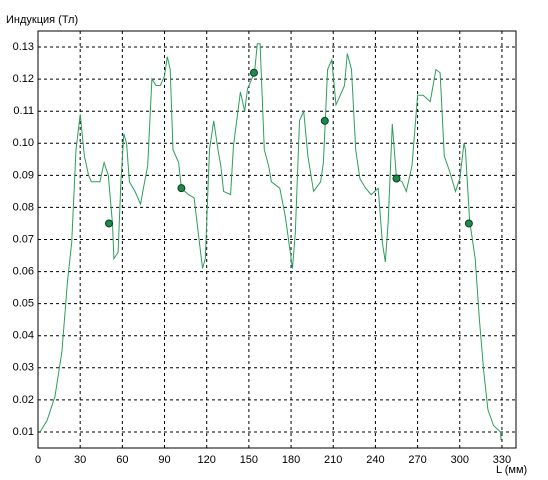 The width and height of the screenshot is (548, 480). What do you see at coordinates (207, 460) in the screenshot?
I see `x-tick-label: 120` at bounding box center [207, 460].